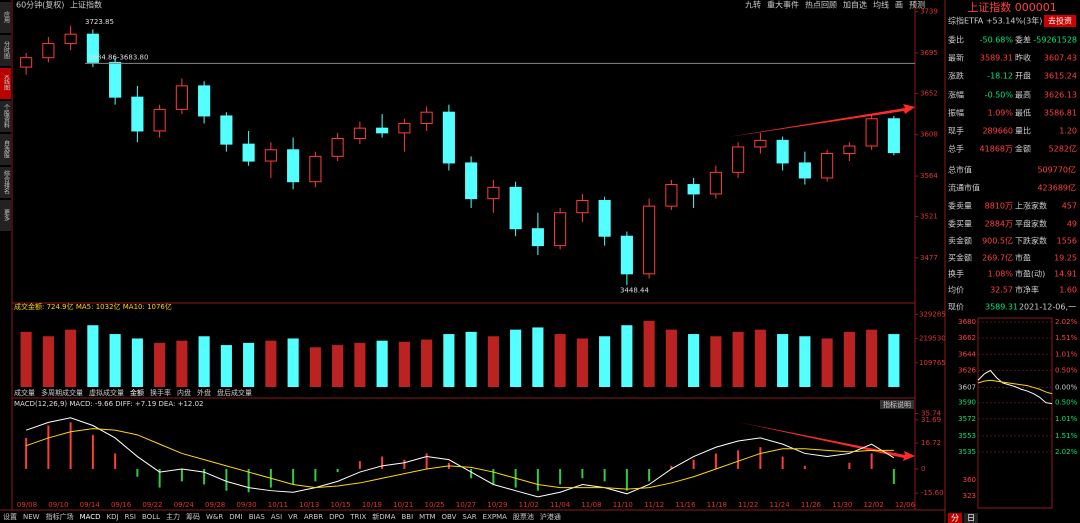 The image size is (1080, 523). I want to click on side-label: 个股资料, so click(6, 116).